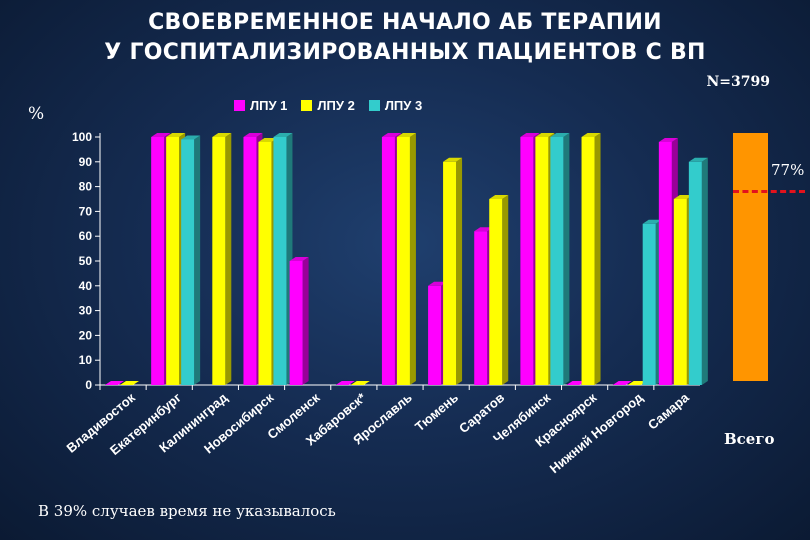  I want to click on total-bar, so click(750, 257).